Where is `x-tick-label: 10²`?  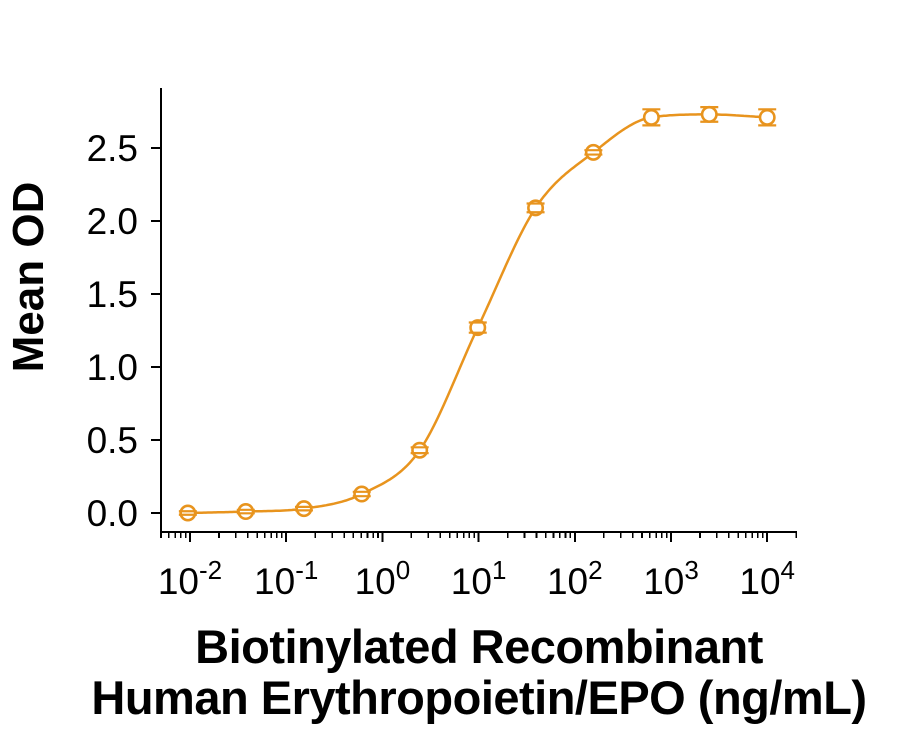
x-tick-label: 10² is located at coordinates (575, 578).